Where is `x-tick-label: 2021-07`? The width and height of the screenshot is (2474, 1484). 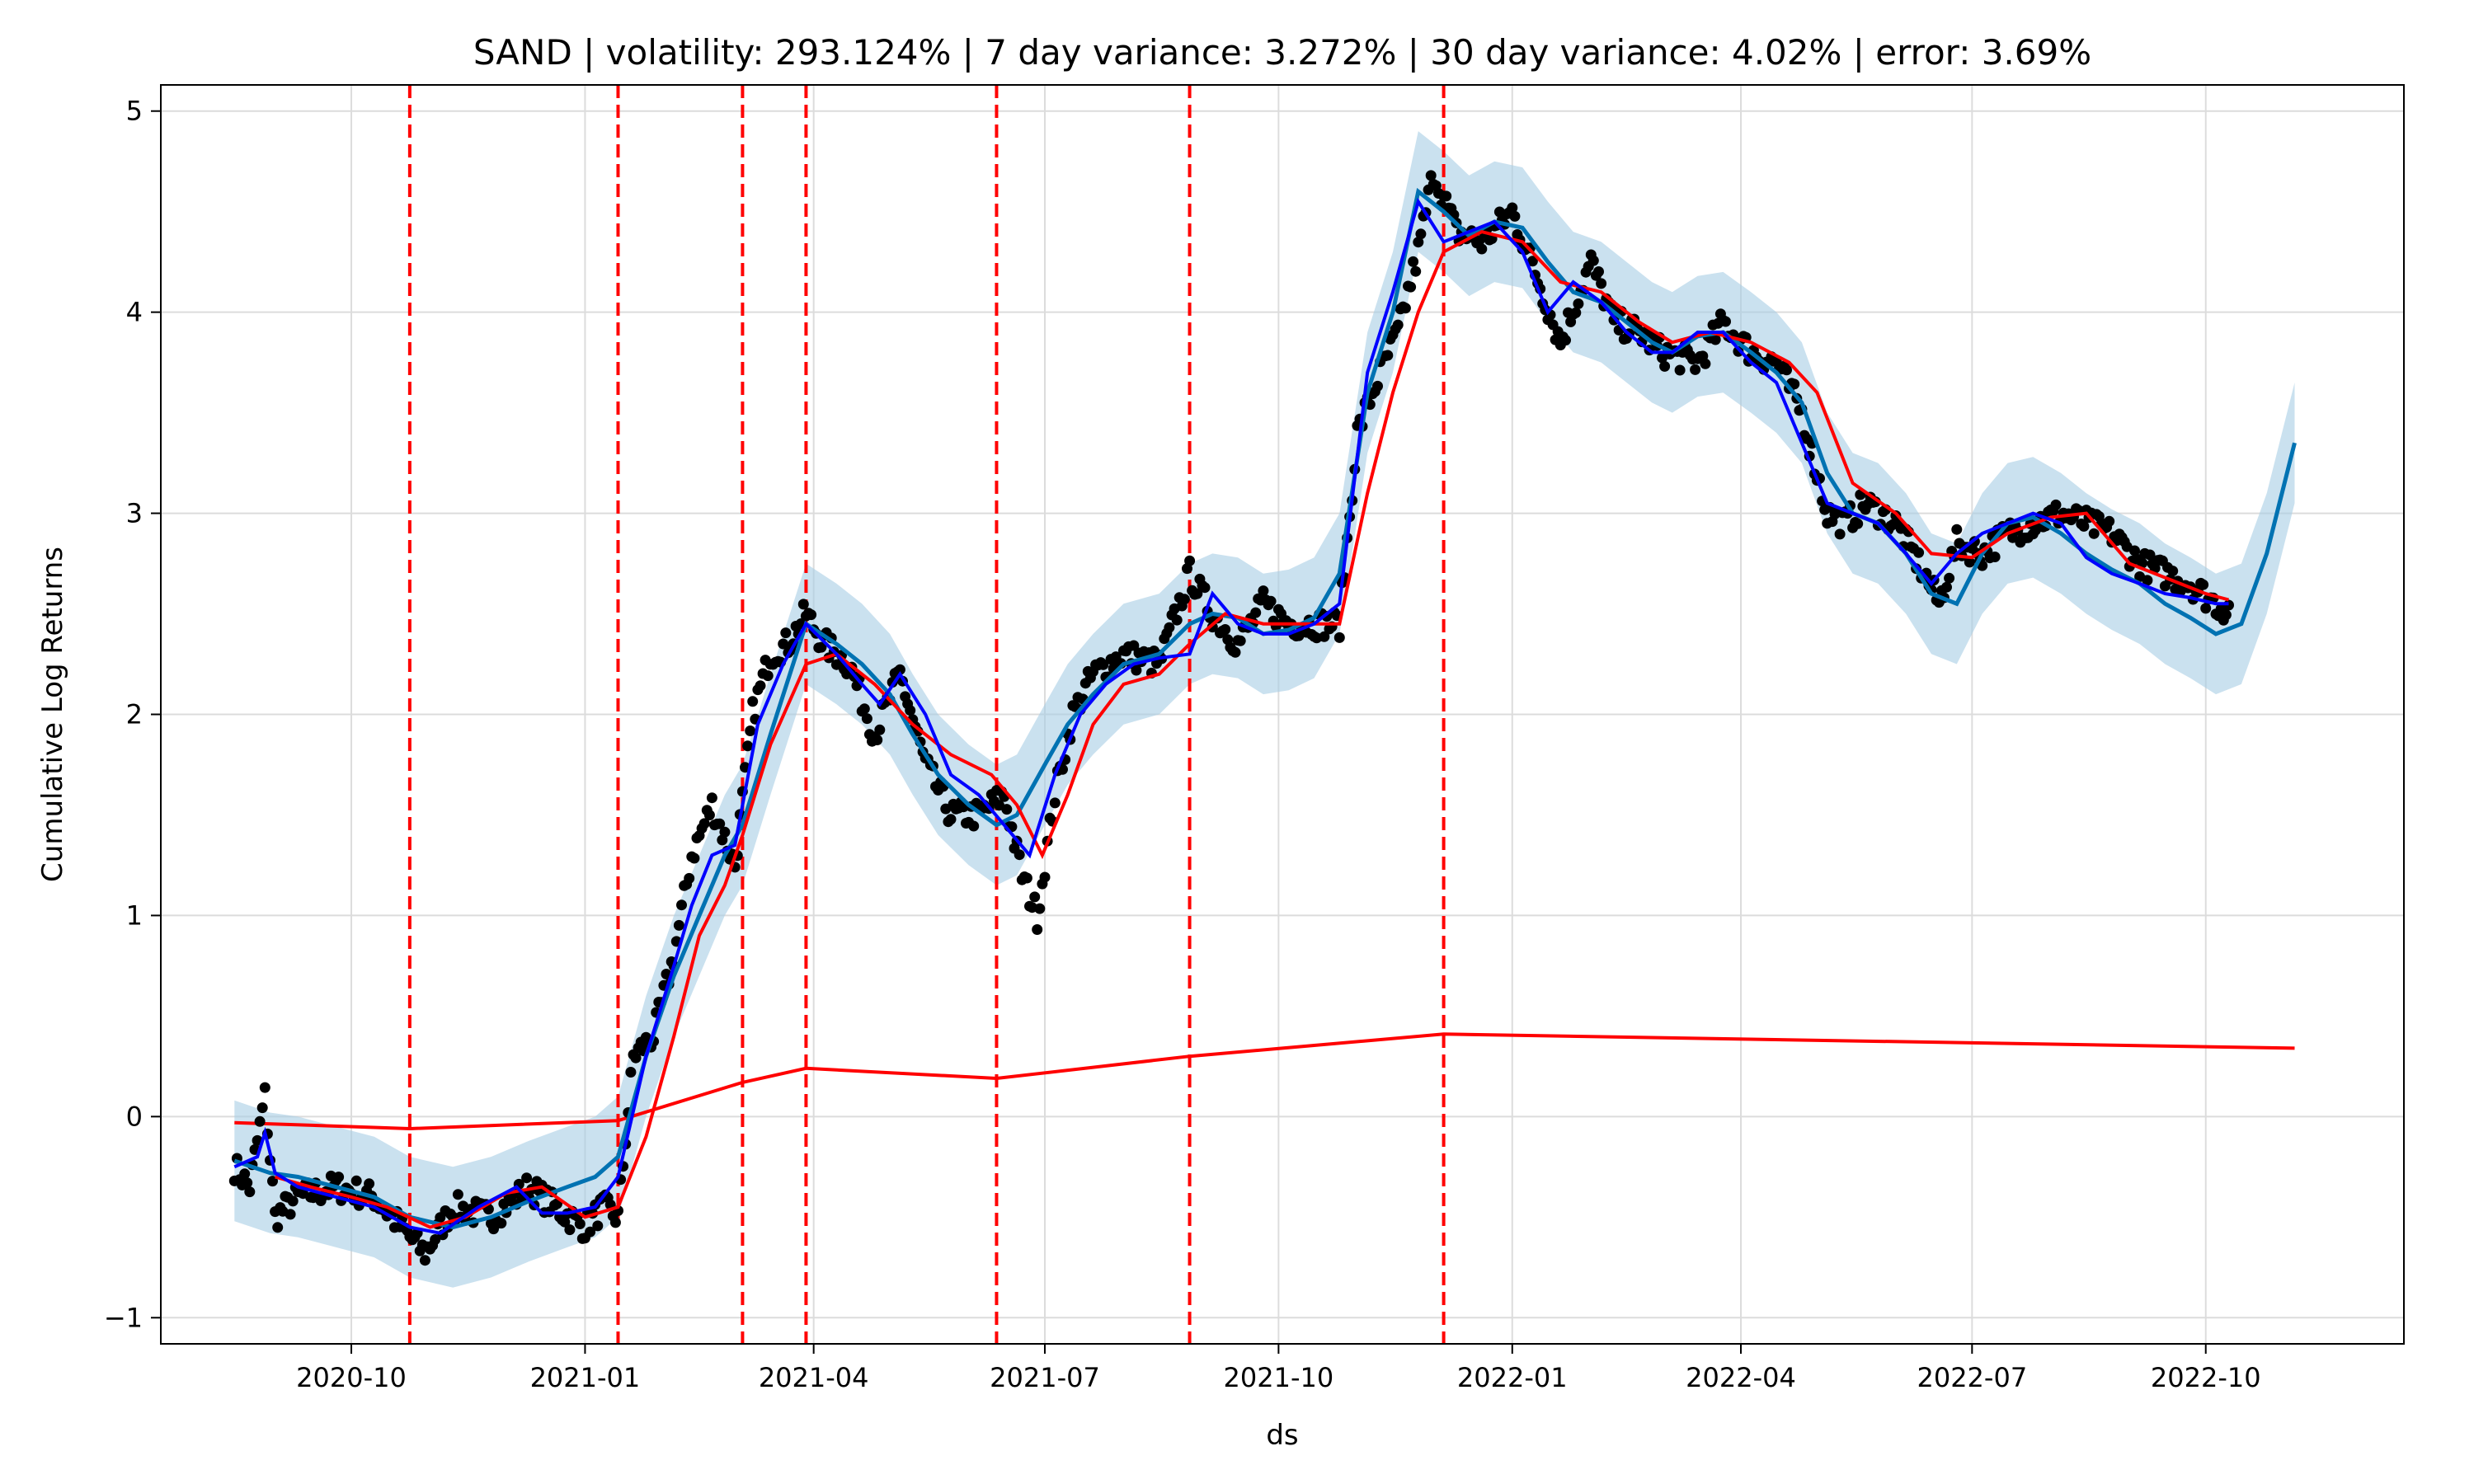 x-tick-label: 2021-07 is located at coordinates (1045, 1377).